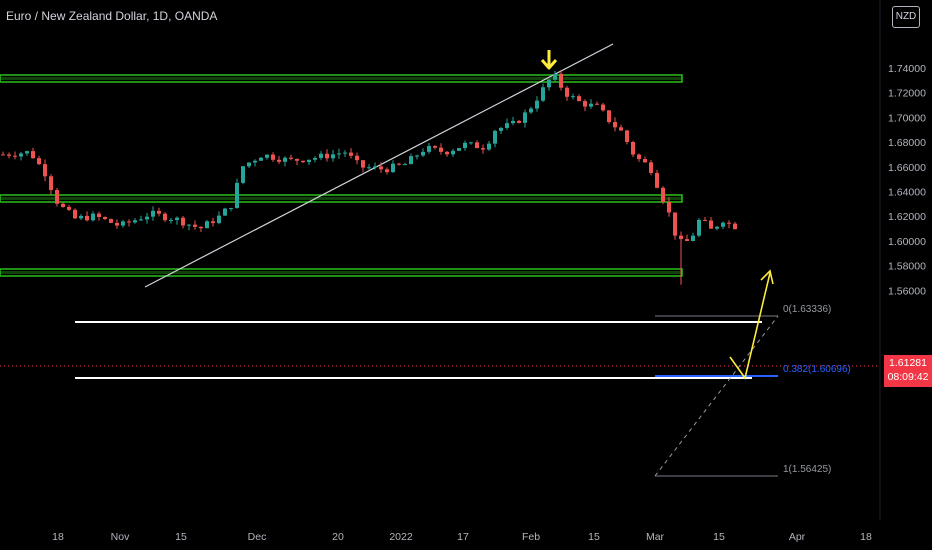 The height and width of the screenshot is (550, 932). I want to click on time-tick-label: 15, so click(181, 537).